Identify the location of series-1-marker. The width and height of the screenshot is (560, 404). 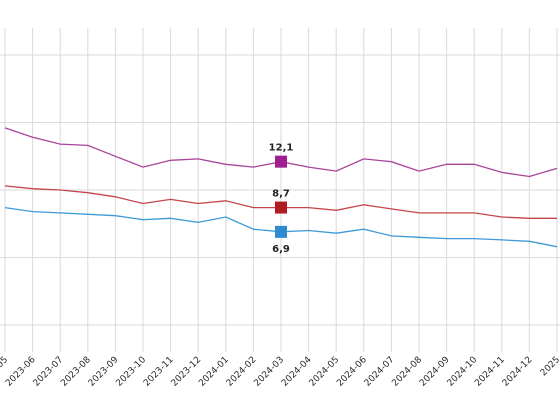
(281, 161).